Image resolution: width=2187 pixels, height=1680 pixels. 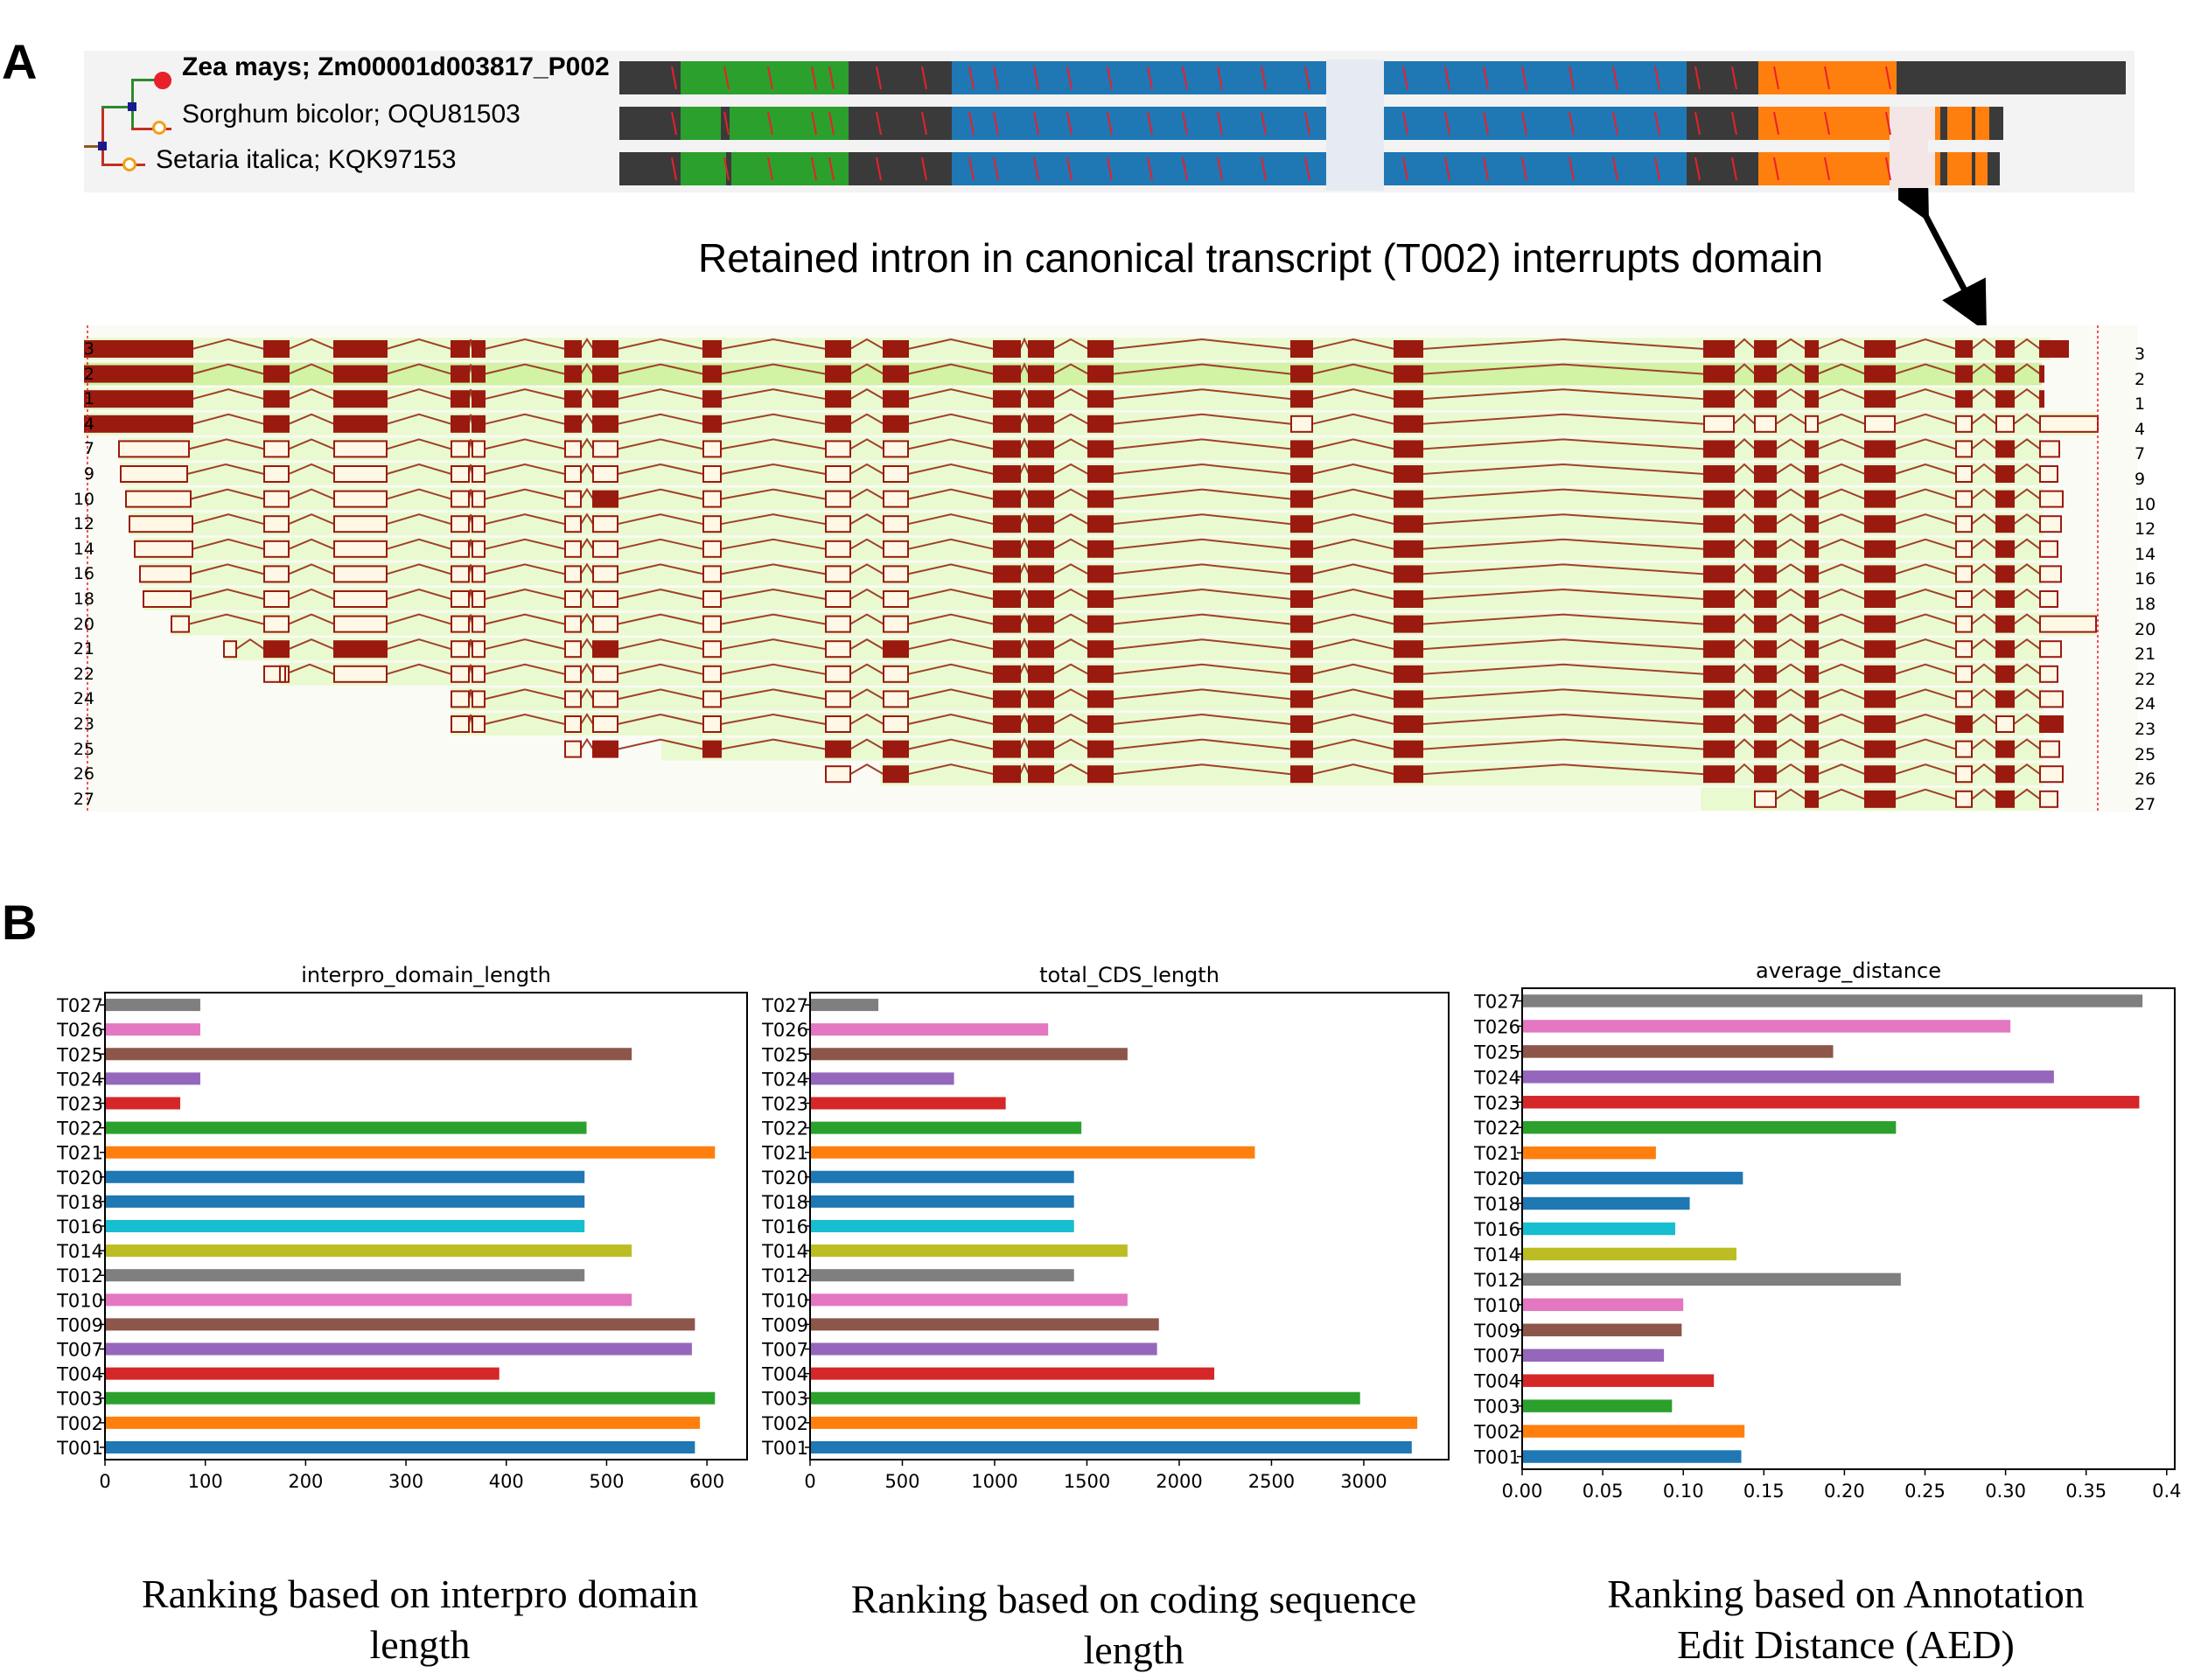 What do you see at coordinates (2141, 454) in the screenshot?
I see `transcript-row-label: 7` at bounding box center [2141, 454].